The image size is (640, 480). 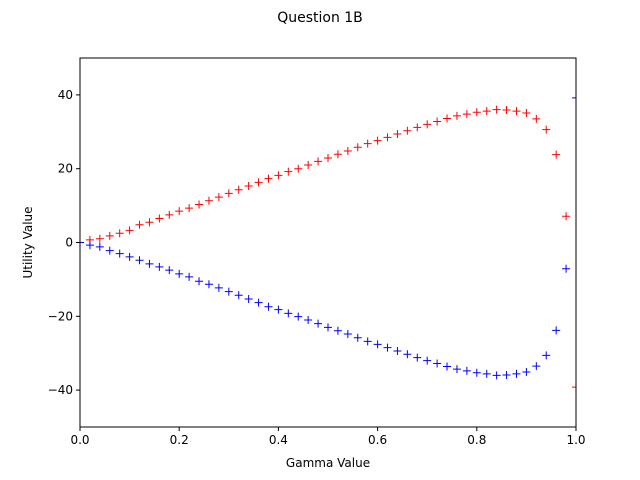 What do you see at coordinates (60, 316) in the screenshot?
I see `y-tick-label: −20` at bounding box center [60, 316].